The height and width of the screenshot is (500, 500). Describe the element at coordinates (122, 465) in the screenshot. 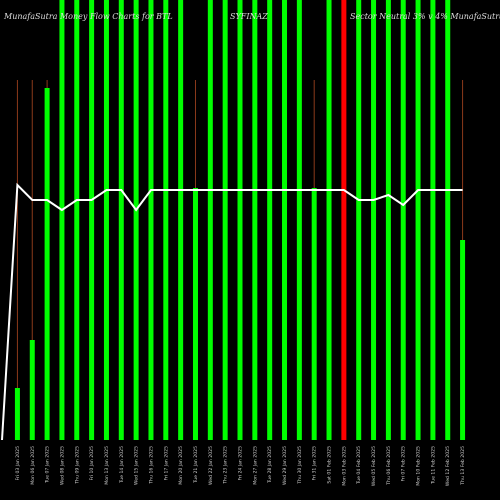

I see `x-tick-label: Tue 14 Jan 2025` at that location.